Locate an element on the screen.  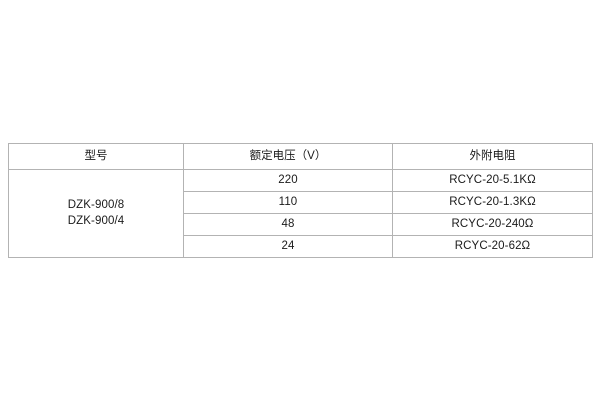
external-resistor-value: RCYC-20-5.1KΩ is located at coordinates (492, 180).